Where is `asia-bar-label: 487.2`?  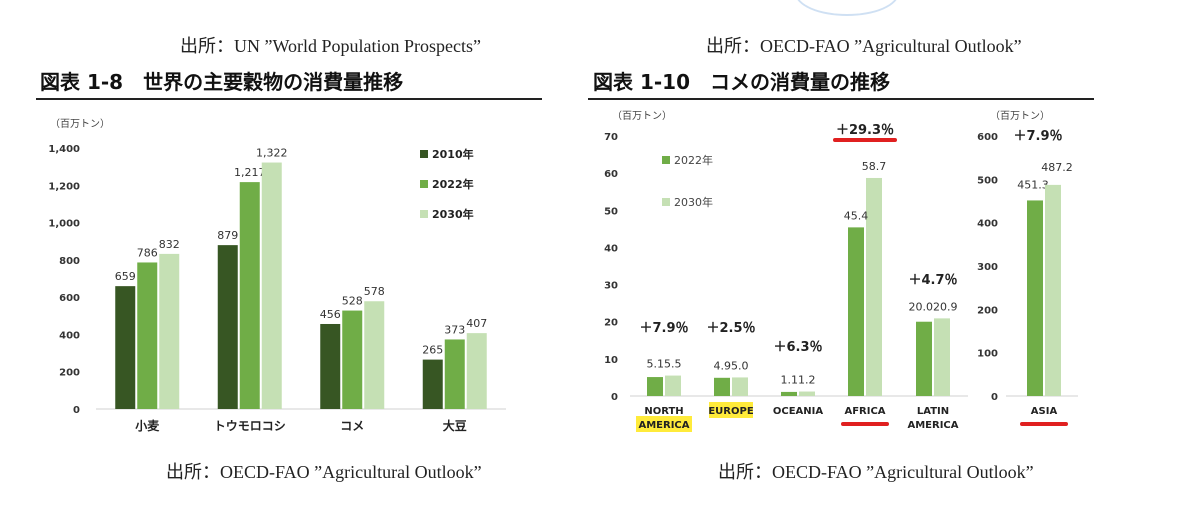
asia-bar-label: 487.2 is located at coordinates (1057, 167).